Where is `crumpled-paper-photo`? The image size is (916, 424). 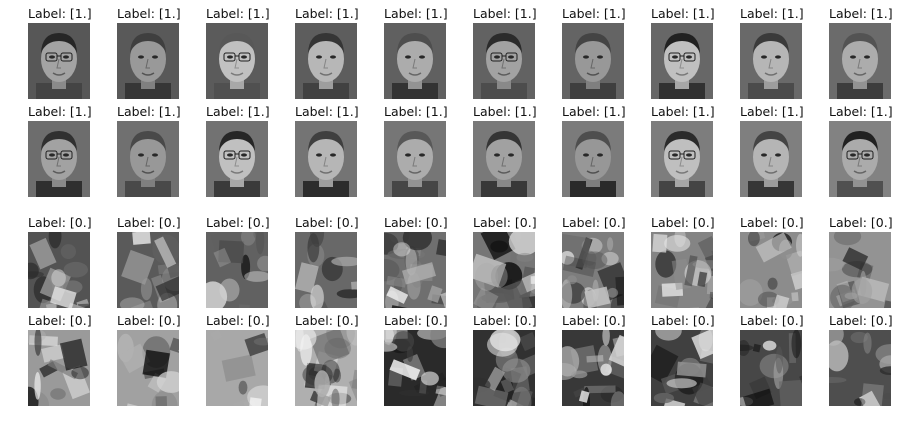 crumpled-paper-photo is located at coordinates (148, 270).